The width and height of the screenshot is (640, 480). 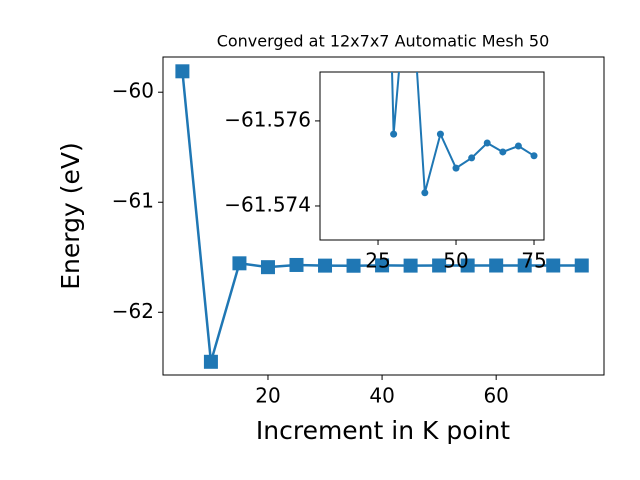 I want to click on y-tick-label: −61, so click(x=133, y=201).